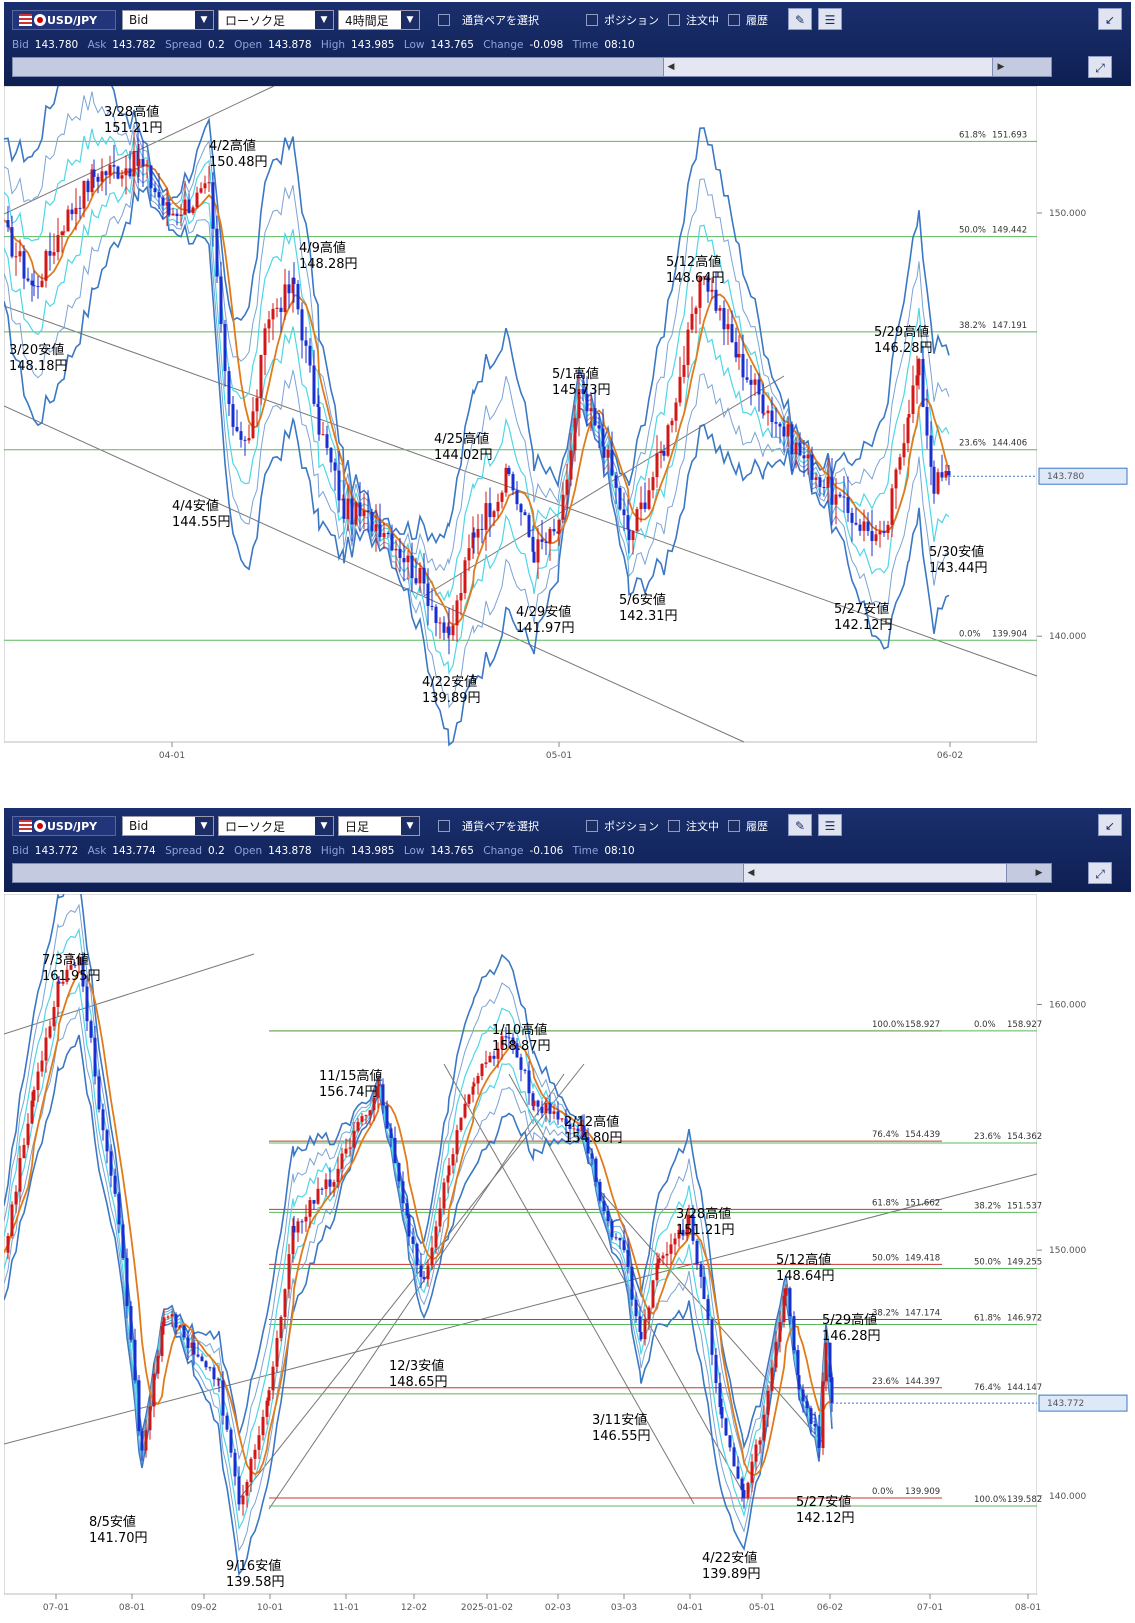  What do you see at coordinates (379, 826) in the screenshot?
I see `timeframe-select: 日足 ▼` at bounding box center [379, 826].